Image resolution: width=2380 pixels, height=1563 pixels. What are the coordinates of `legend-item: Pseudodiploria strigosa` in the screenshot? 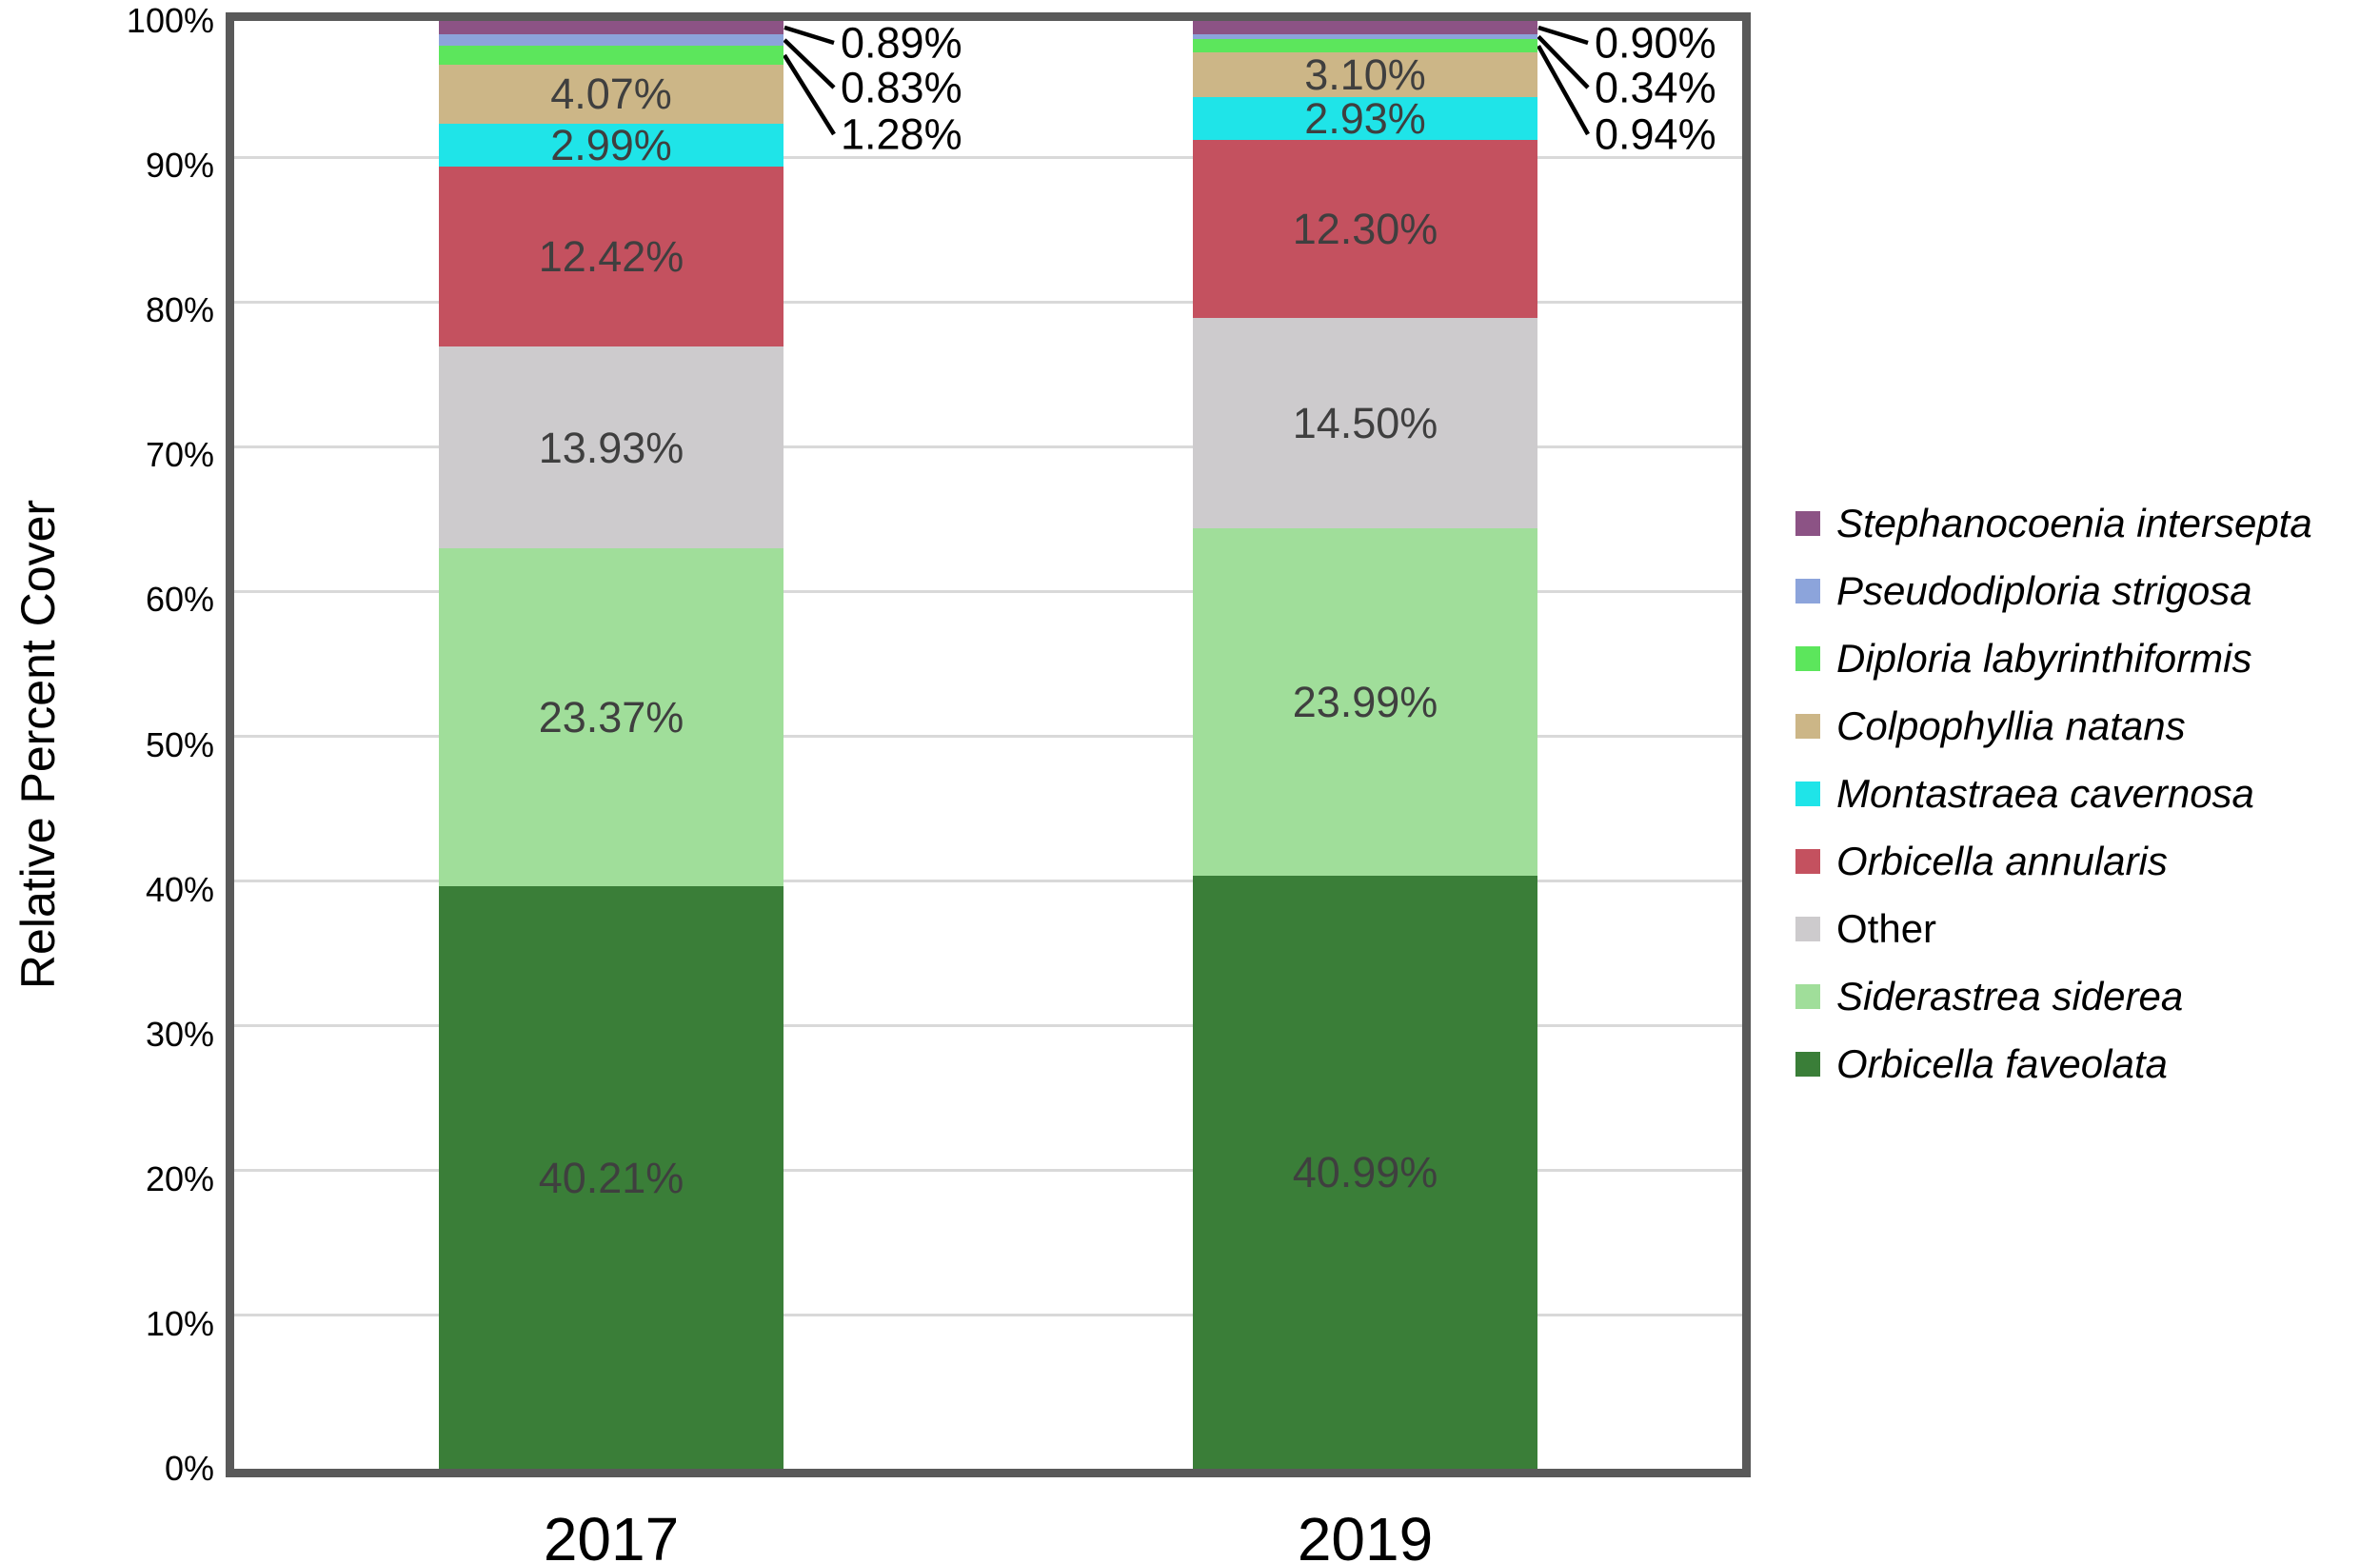 It's located at (2053, 591).